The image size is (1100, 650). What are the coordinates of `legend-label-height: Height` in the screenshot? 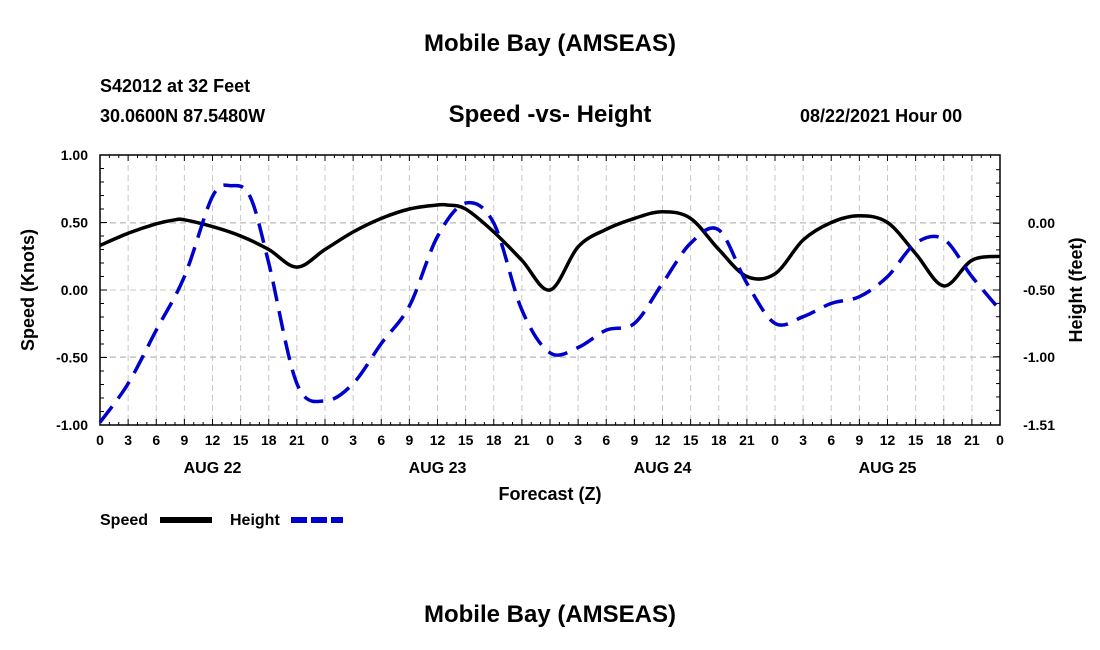 It's located at (255, 520).